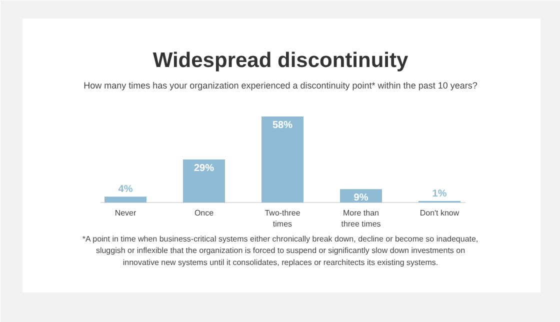 The width and height of the screenshot is (560, 322). What do you see at coordinates (282, 125) in the screenshot?
I see `data-label: 58%` at bounding box center [282, 125].